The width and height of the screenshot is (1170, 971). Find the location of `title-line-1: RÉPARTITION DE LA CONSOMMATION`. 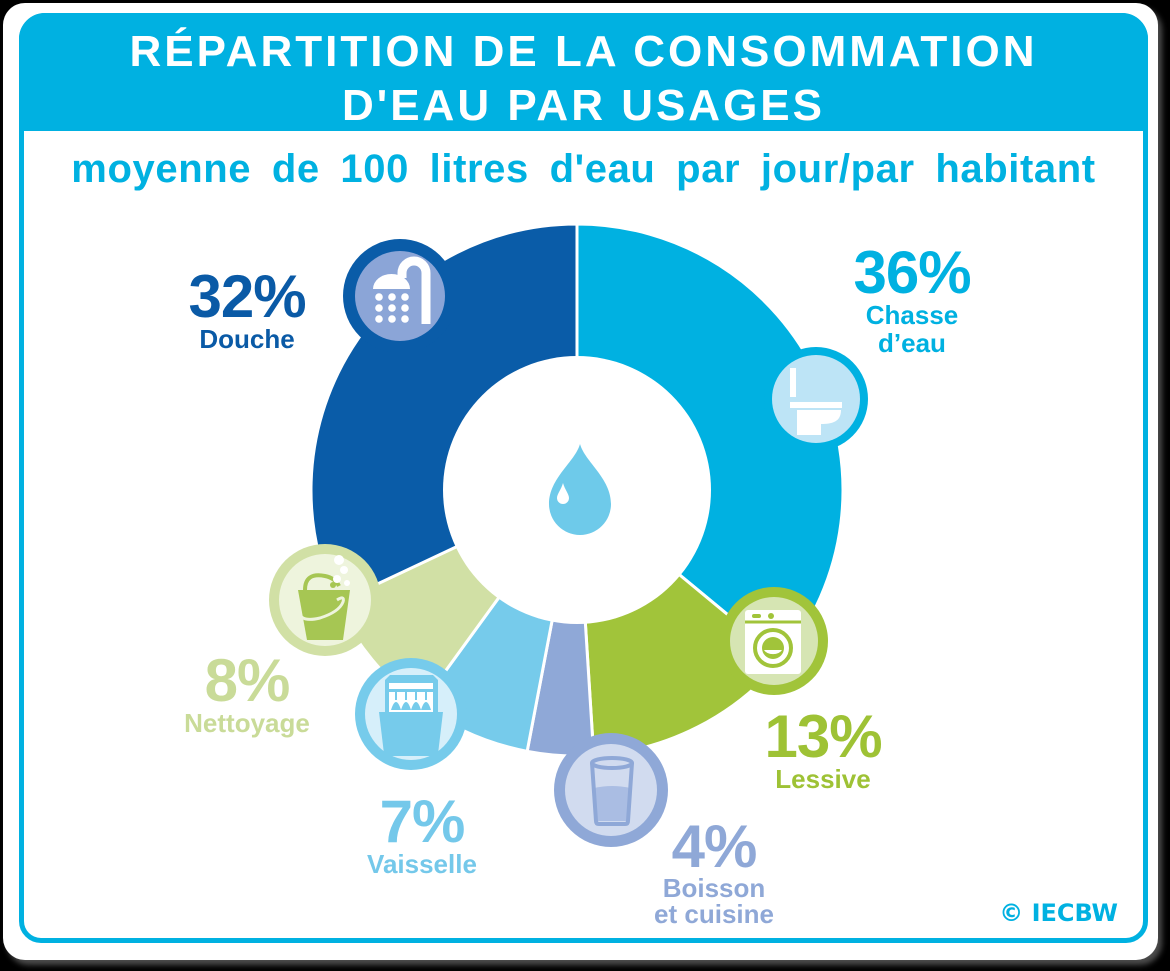

title-line-1: RÉPARTITION DE LA CONSOMMATION is located at coordinates (583, 51).